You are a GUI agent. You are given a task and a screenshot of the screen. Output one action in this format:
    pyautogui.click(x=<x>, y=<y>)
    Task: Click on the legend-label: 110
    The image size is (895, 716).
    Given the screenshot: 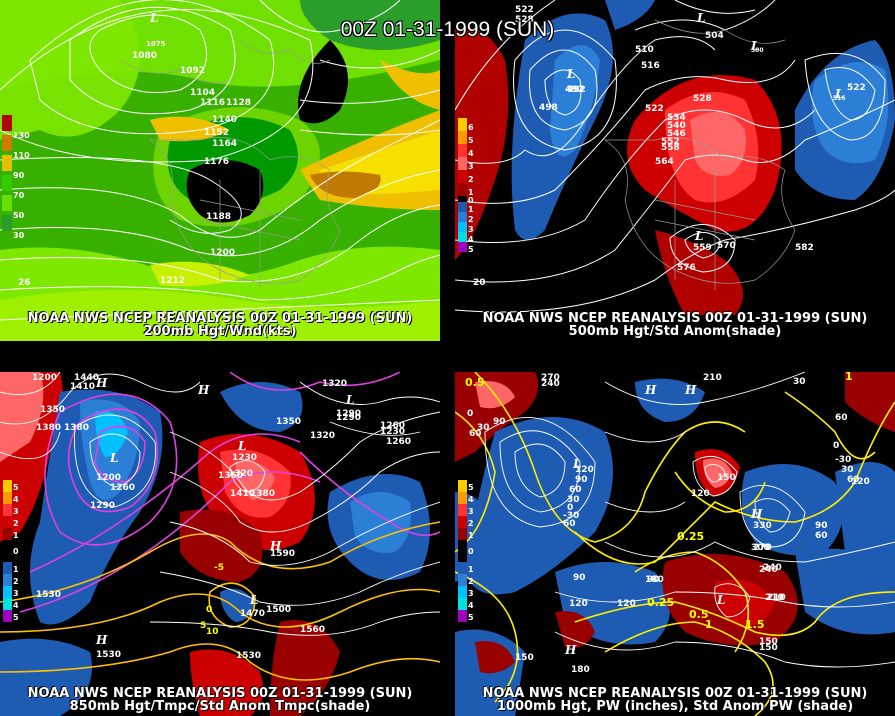 What is the action you would take?
    pyautogui.click(x=21, y=155)
    